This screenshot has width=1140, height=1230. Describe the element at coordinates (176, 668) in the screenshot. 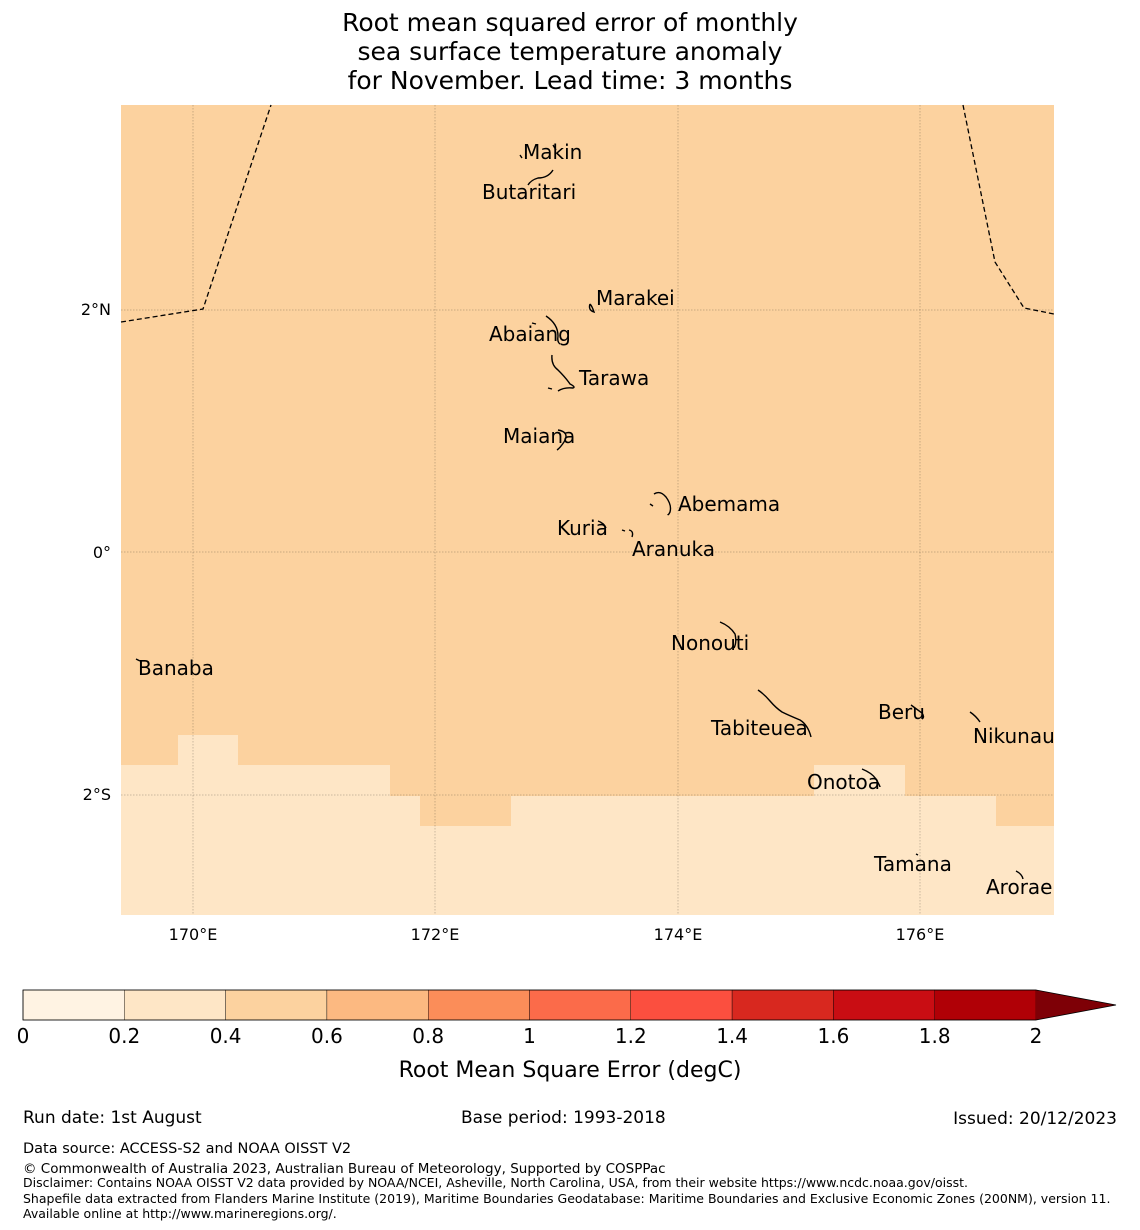

I see `island-label-banaba: Banaba` at that location.